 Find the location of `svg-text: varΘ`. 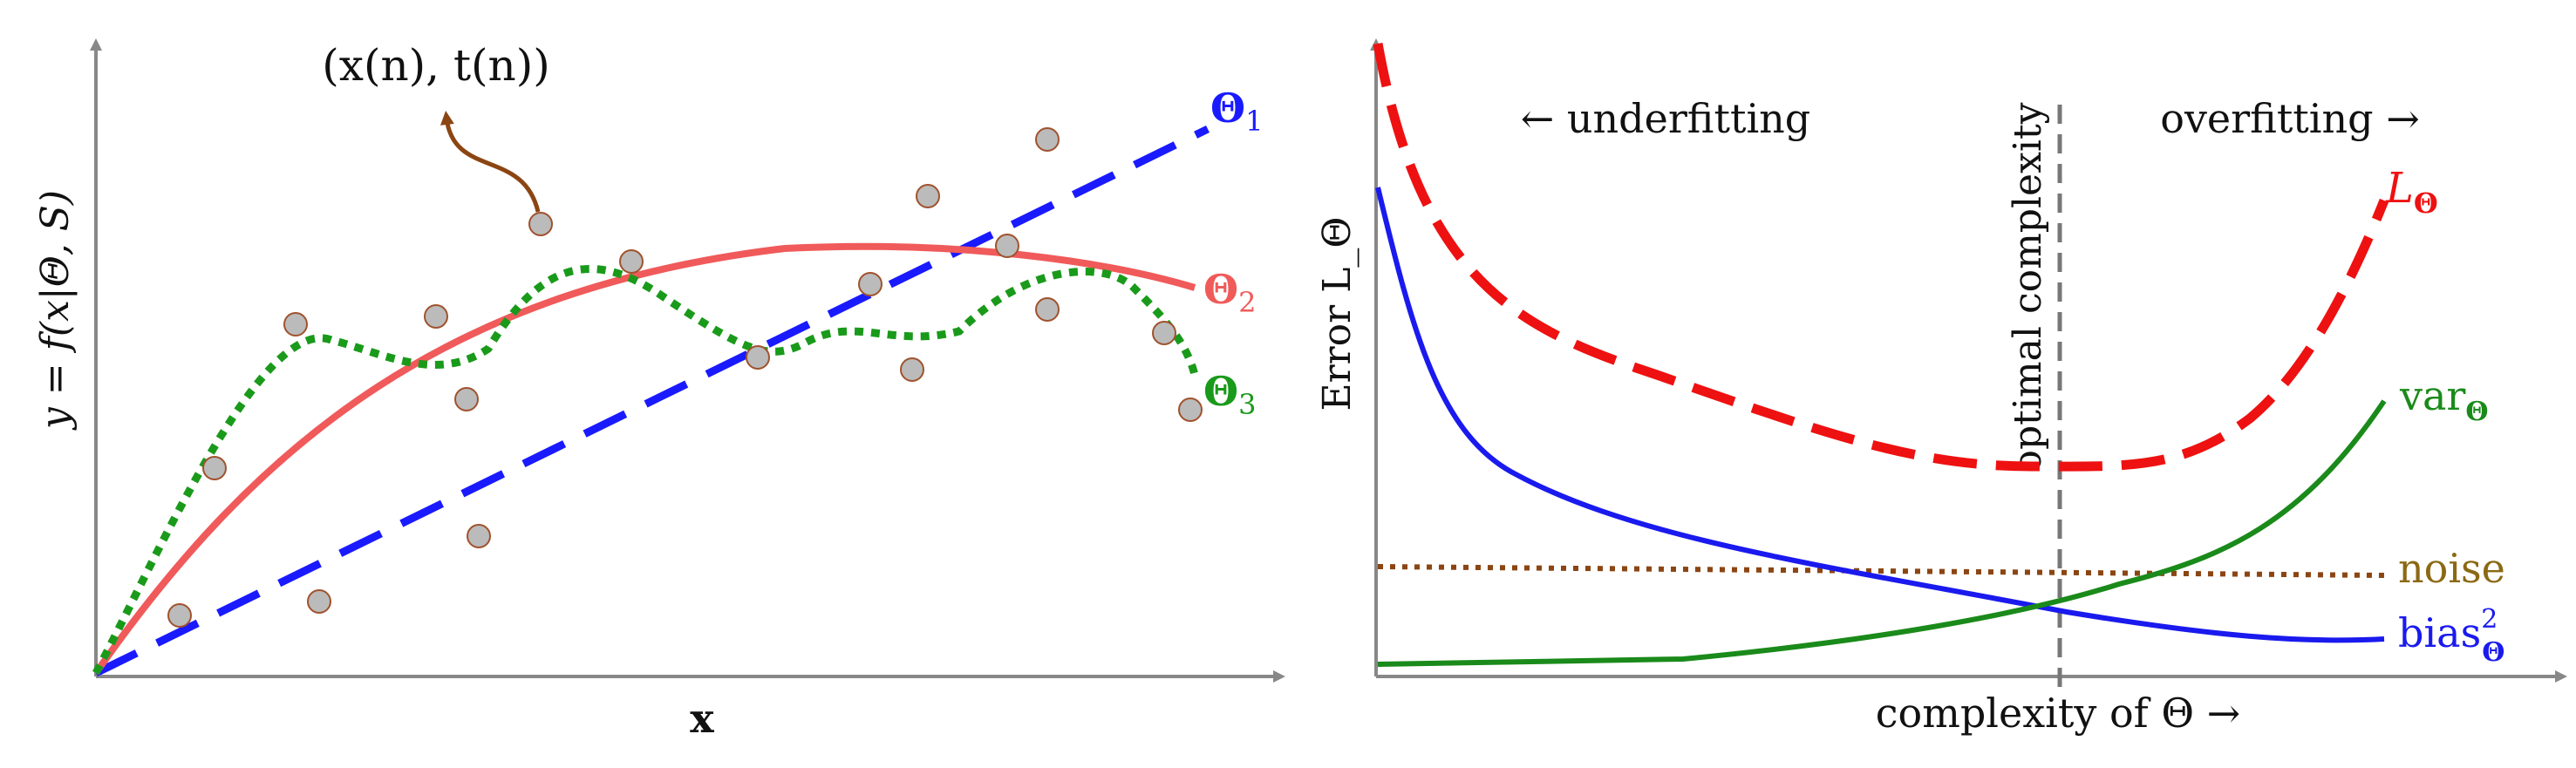

svg-text: varΘ is located at coordinates (2444, 399).